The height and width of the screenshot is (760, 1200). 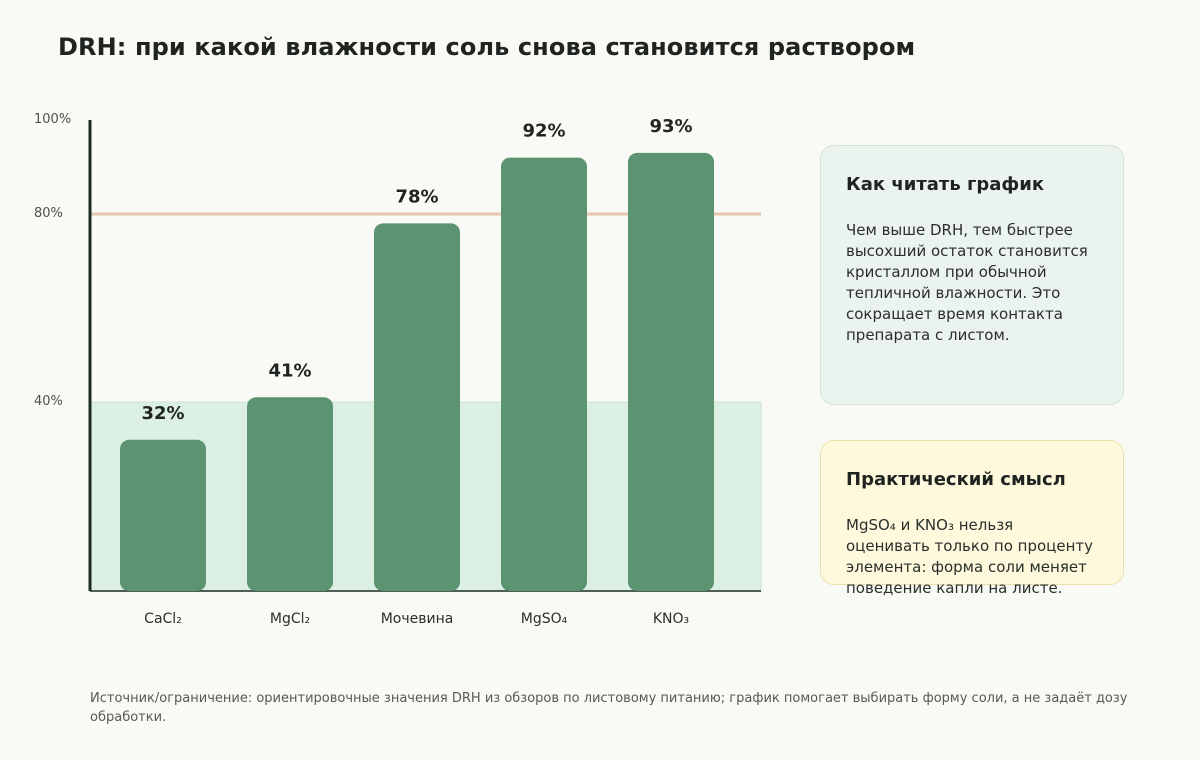 What do you see at coordinates (163, 619) in the screenshot?
I see `category-label-0: CaCl₂` at bounding box center [163, 619].